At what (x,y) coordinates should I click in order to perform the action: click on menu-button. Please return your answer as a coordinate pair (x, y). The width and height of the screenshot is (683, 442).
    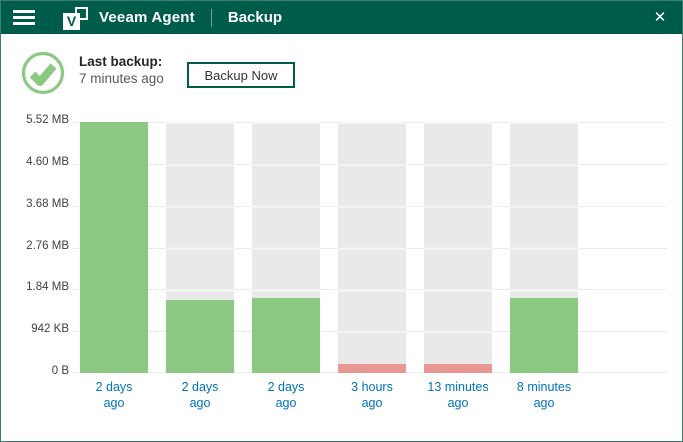
    Looking at the image, I should click on (24, 17).